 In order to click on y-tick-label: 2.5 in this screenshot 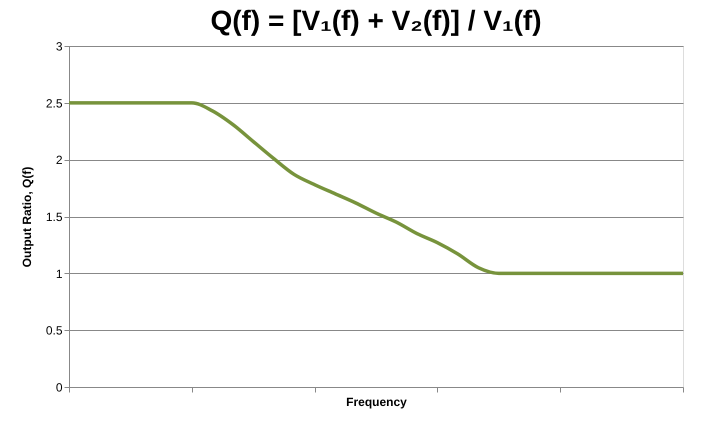, I will do `click(54, 103)`.